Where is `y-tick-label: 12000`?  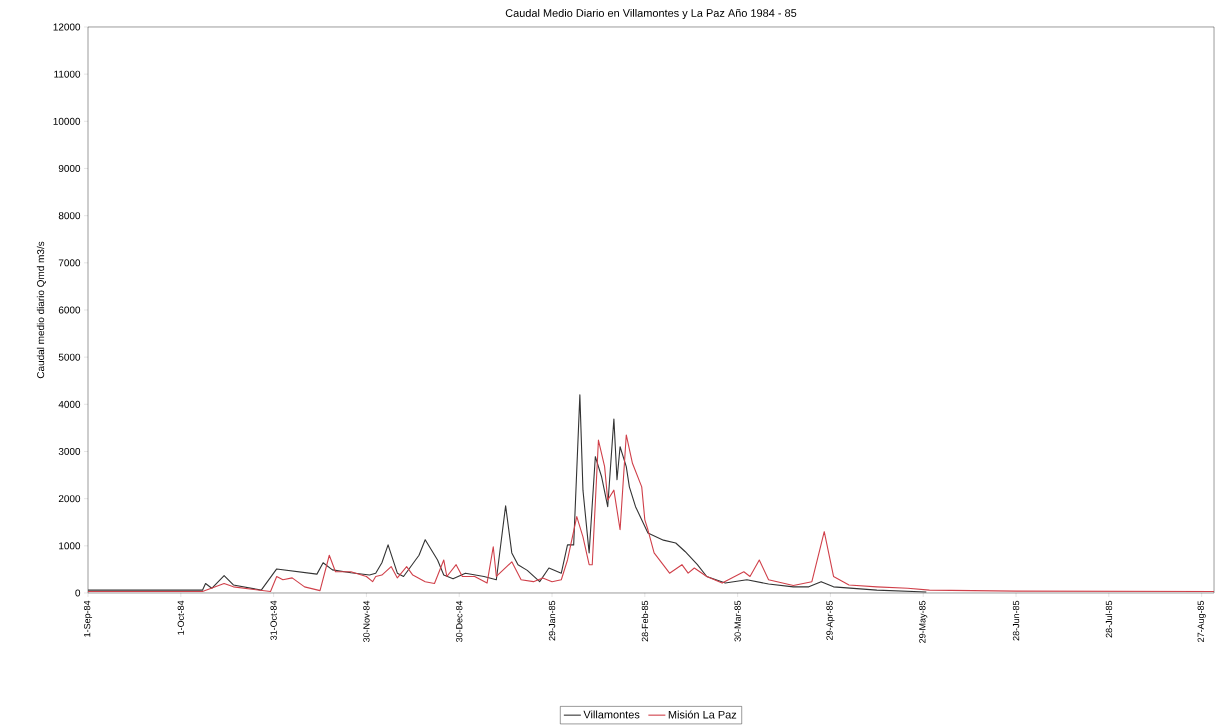
y-tick-label: 12000 is located at coordinates (67, 27).